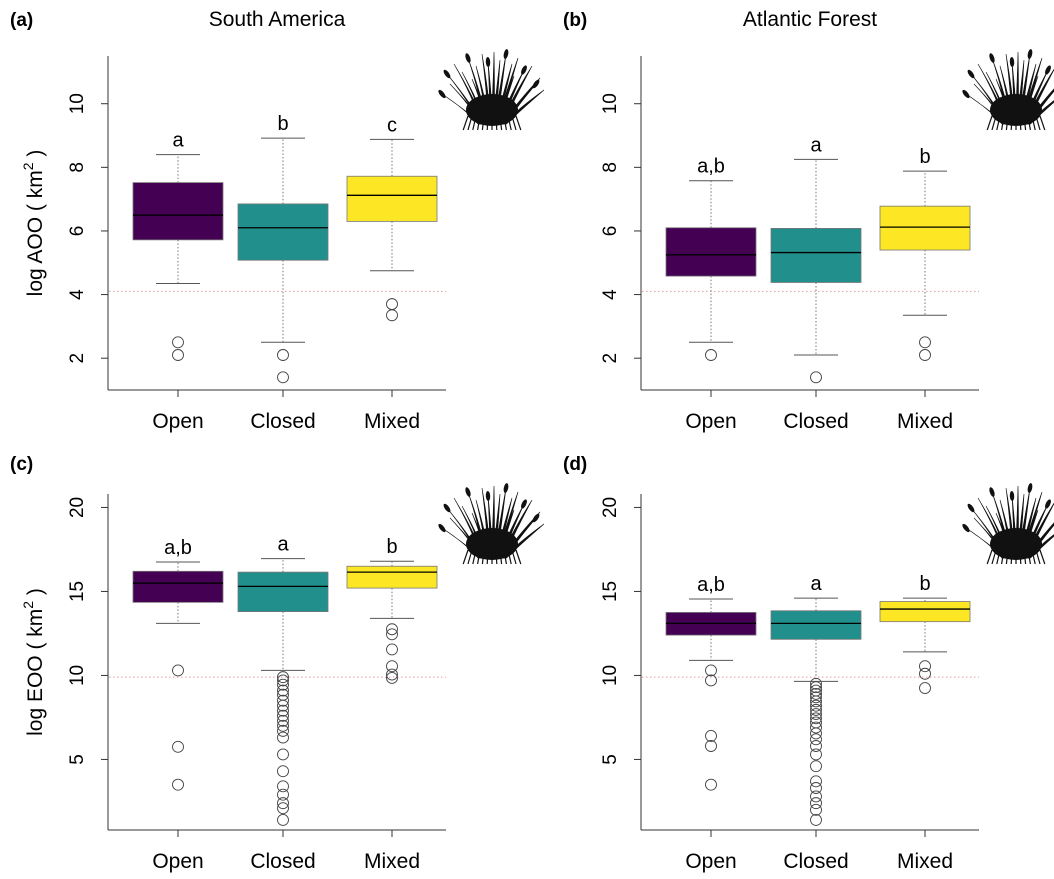 The image size is (1054, 879). What do you see at coordinates (810, 19) in the screenshot?
I see `panel-title: Atlantic Forest` at bounding box center [810, 19].